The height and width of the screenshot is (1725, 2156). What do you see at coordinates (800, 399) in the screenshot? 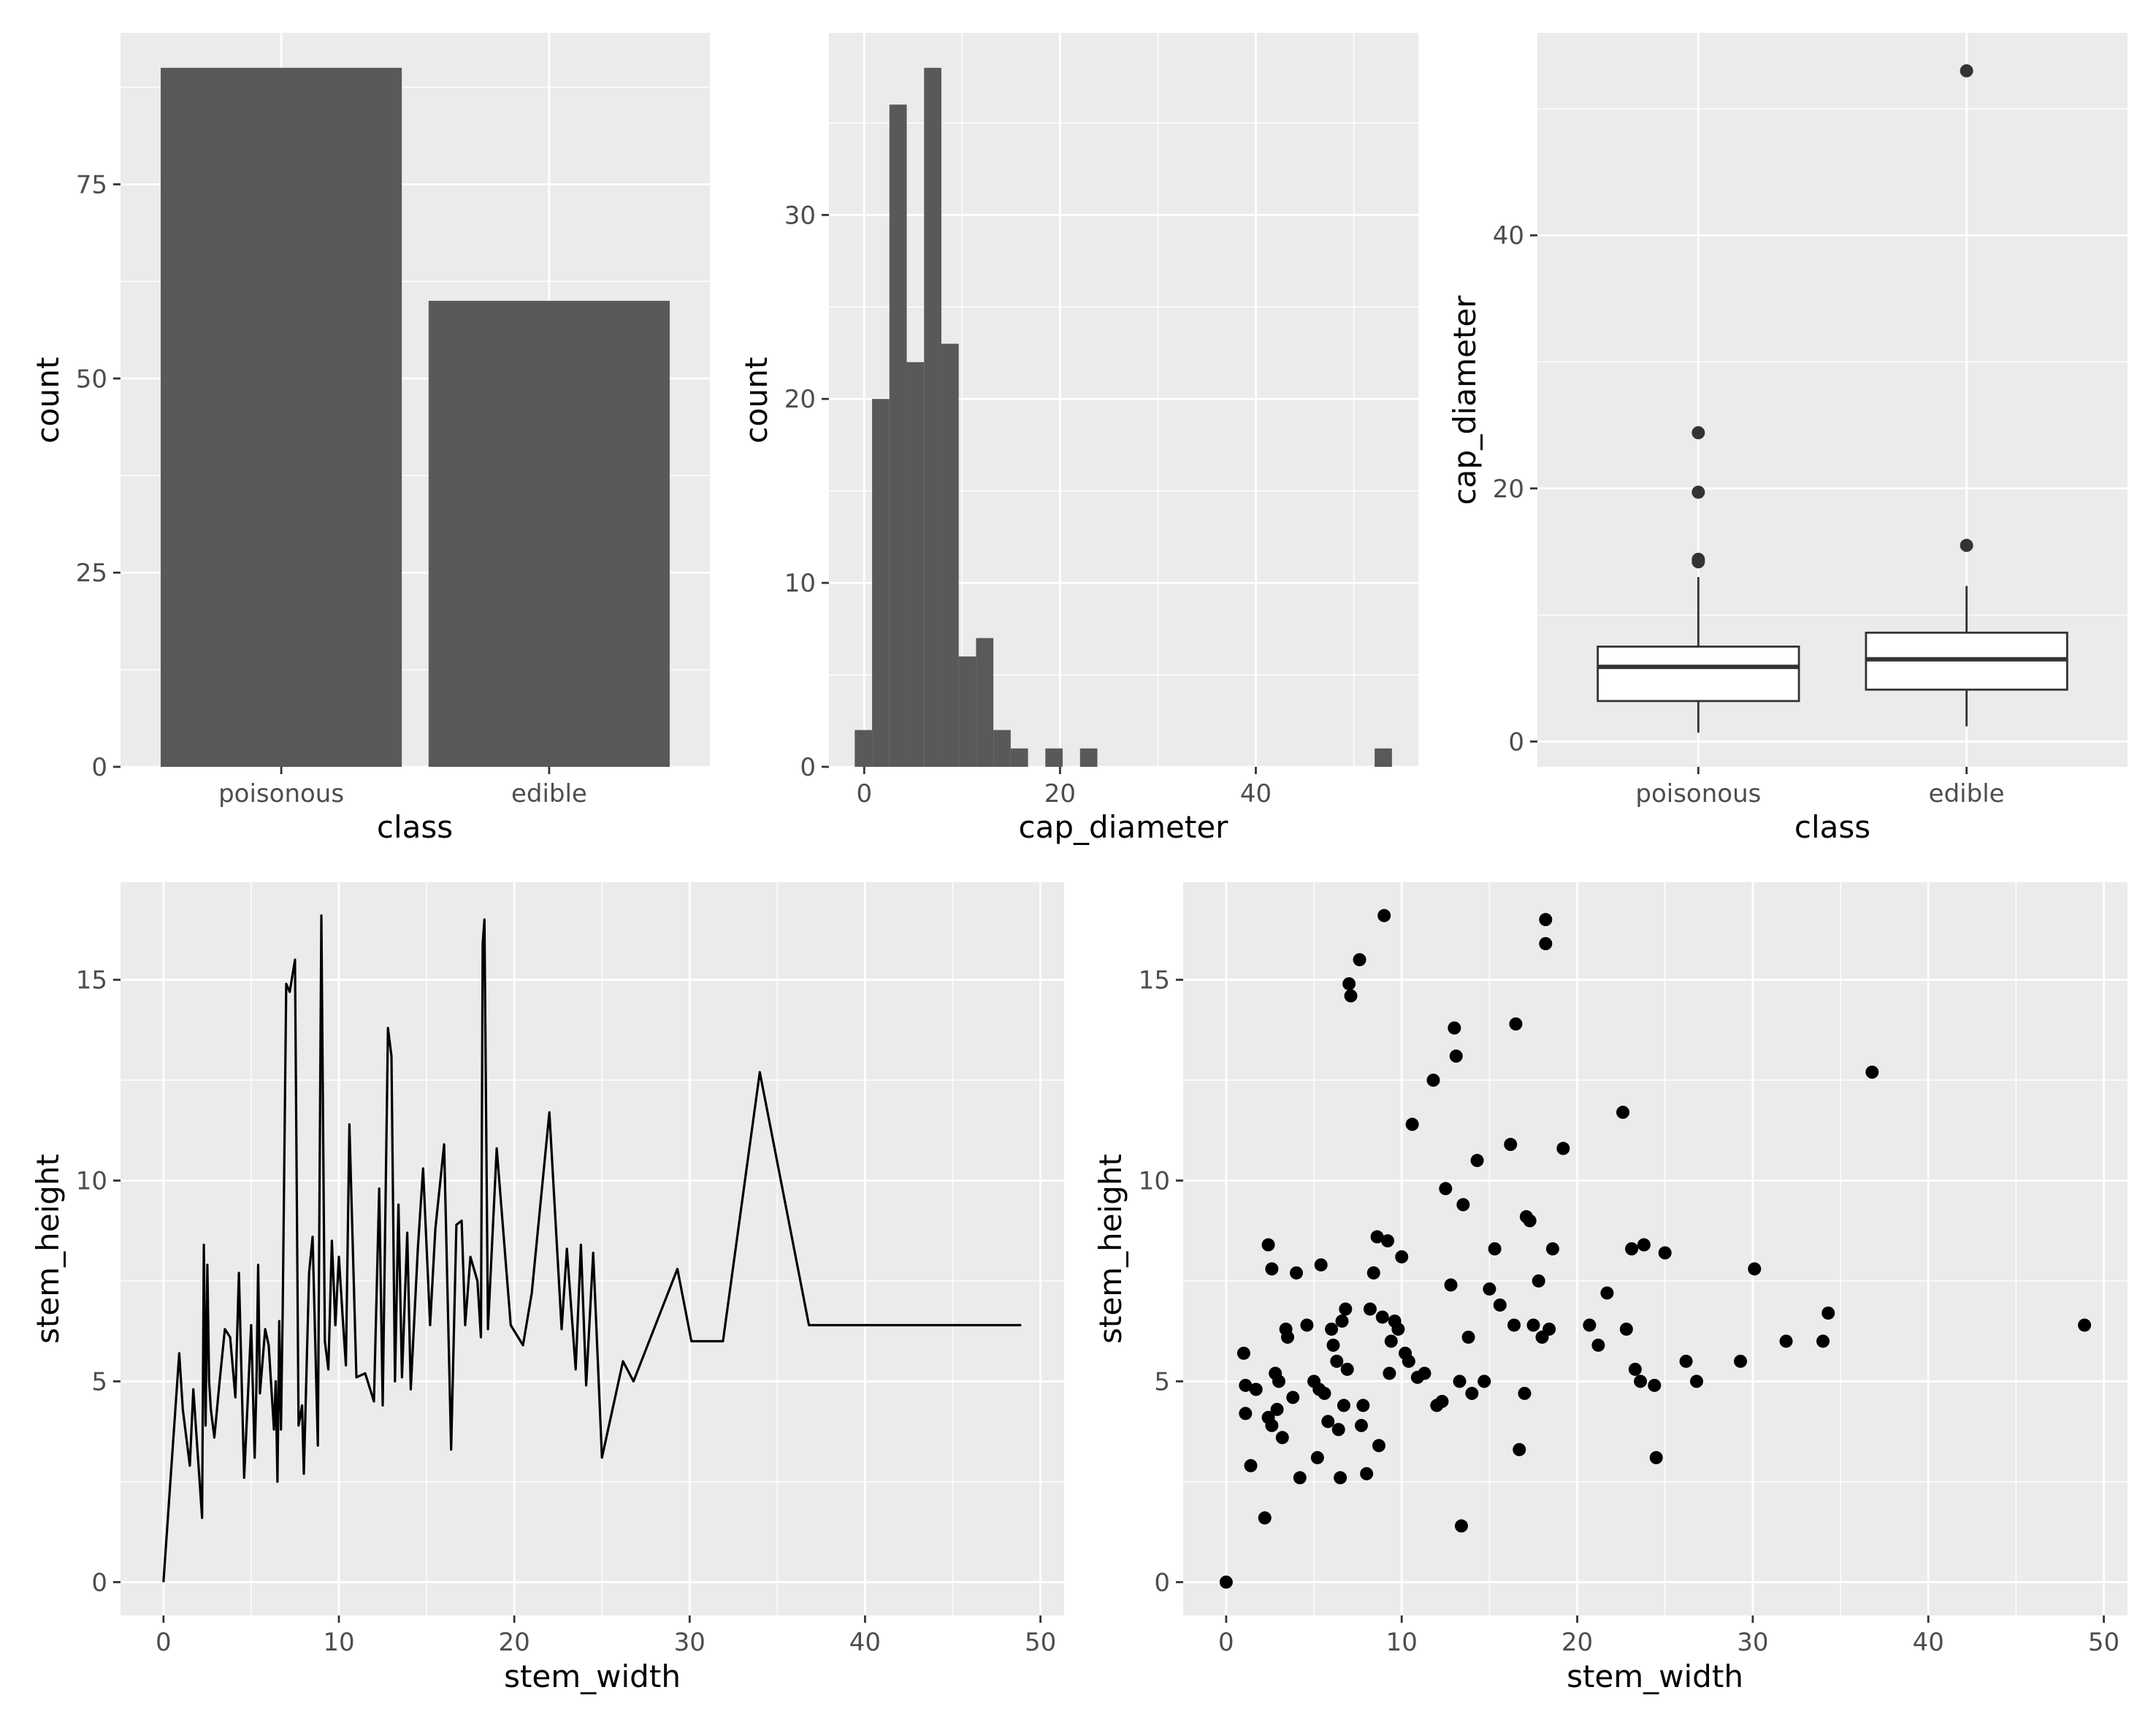
I see `cap-hist-ytick-label: 20` at bounding box center [800, 399].